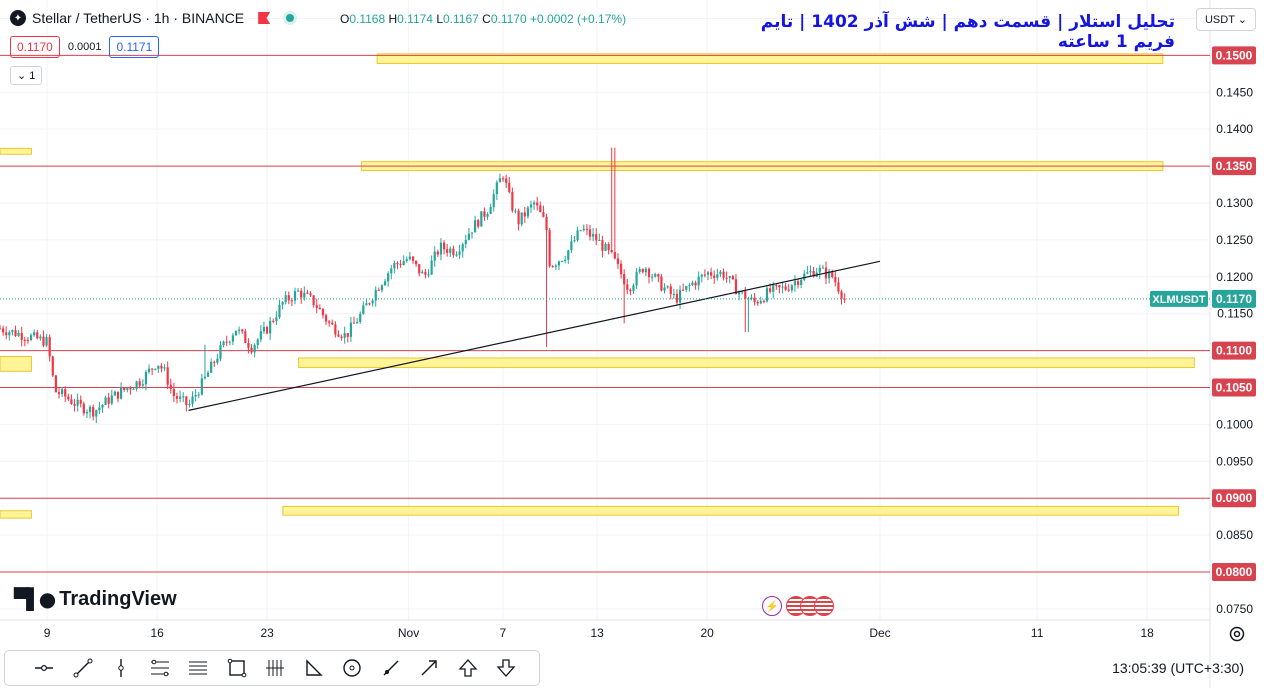 This screenshot has height=688, width=1264. Describe the element at coordinates (95, 599) in the screenshot. I see `tradingview-logo: ▀▌● TradingView` at that location.